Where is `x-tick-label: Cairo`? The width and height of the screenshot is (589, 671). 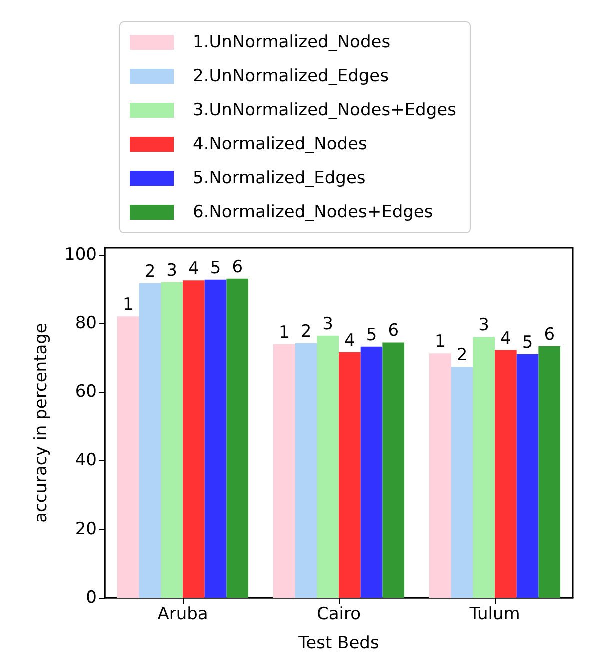 x-tick-label: Cairo is located at coordinates (339, 614).